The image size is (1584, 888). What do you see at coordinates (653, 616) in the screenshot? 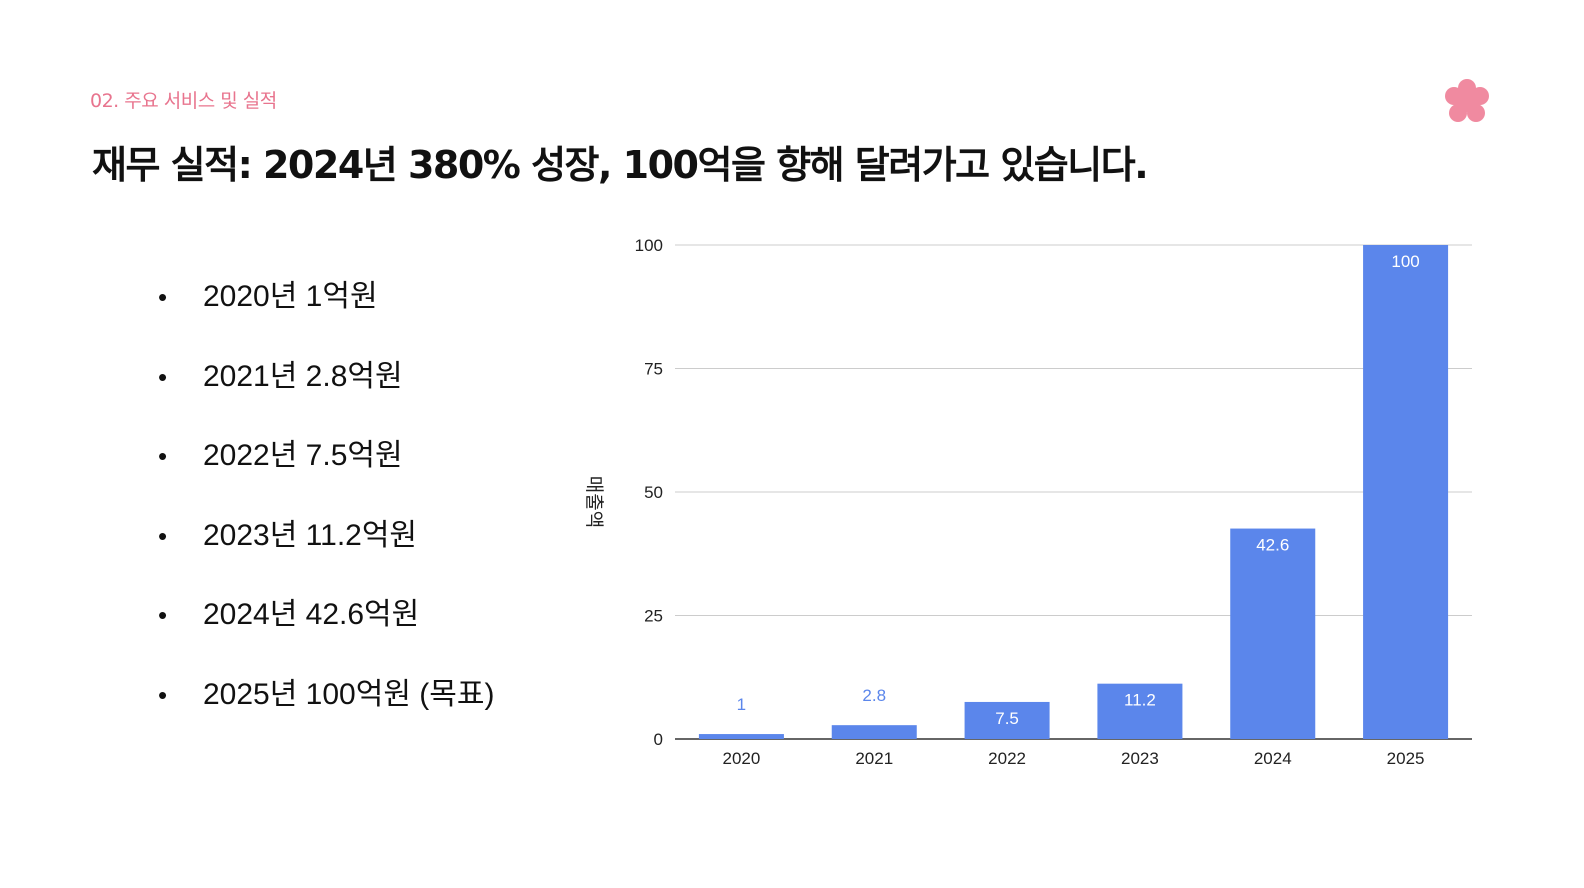
I see `y-tick-label: 25` at bounding box center [653, 616].